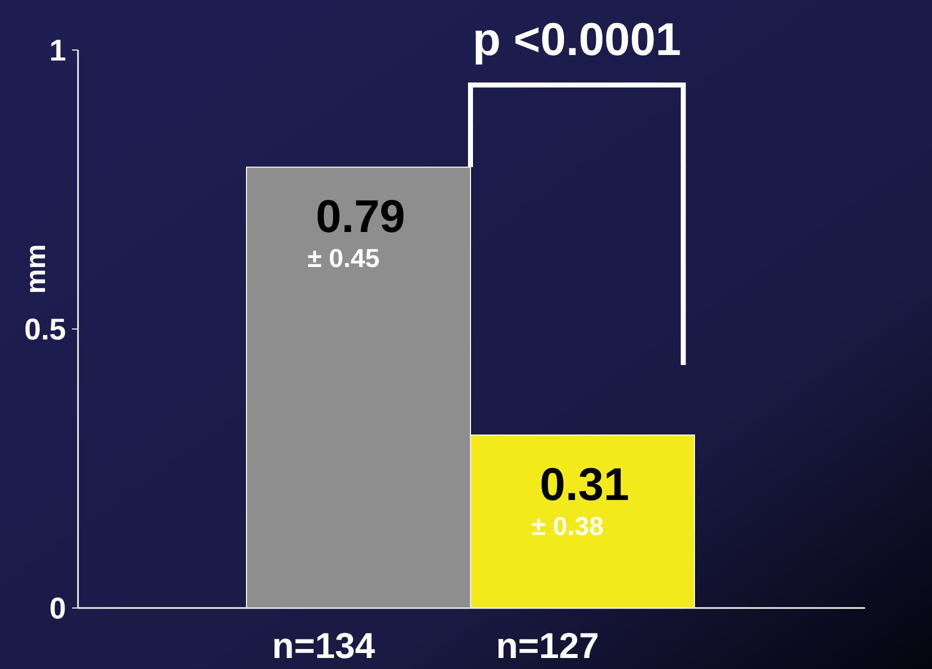 The width and height of the screenshot is (932, 669). I want to click on y-axis-title: mm, so click(35, 269).